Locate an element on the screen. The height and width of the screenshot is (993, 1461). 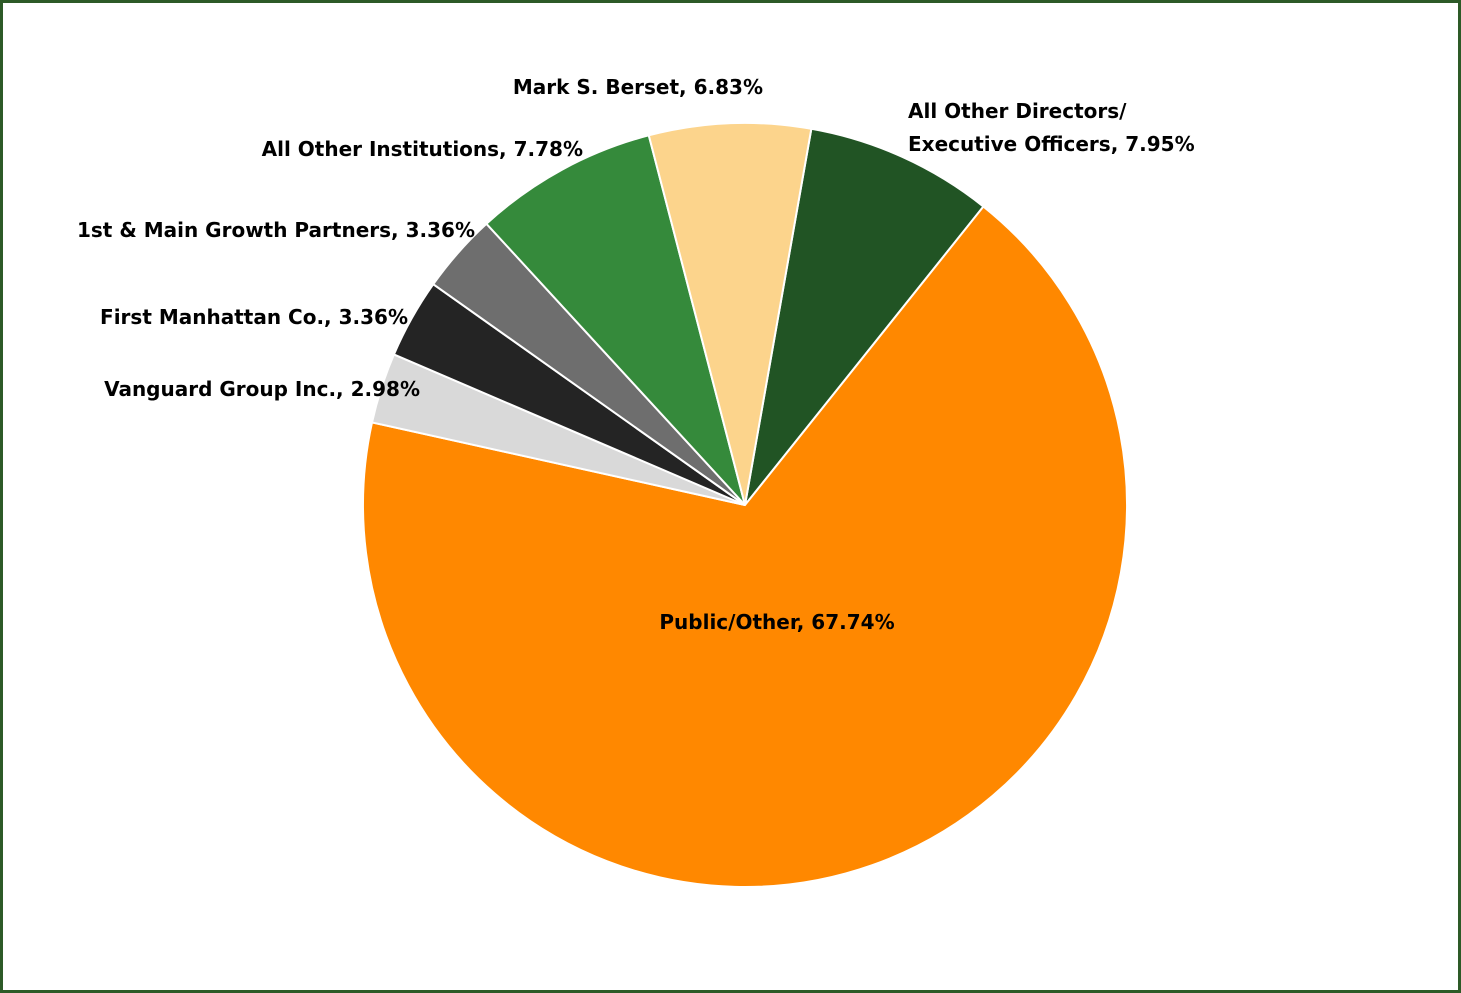
slice-label-line: Mark S. Berset, 6.83% is located at coordinates (638, 87).